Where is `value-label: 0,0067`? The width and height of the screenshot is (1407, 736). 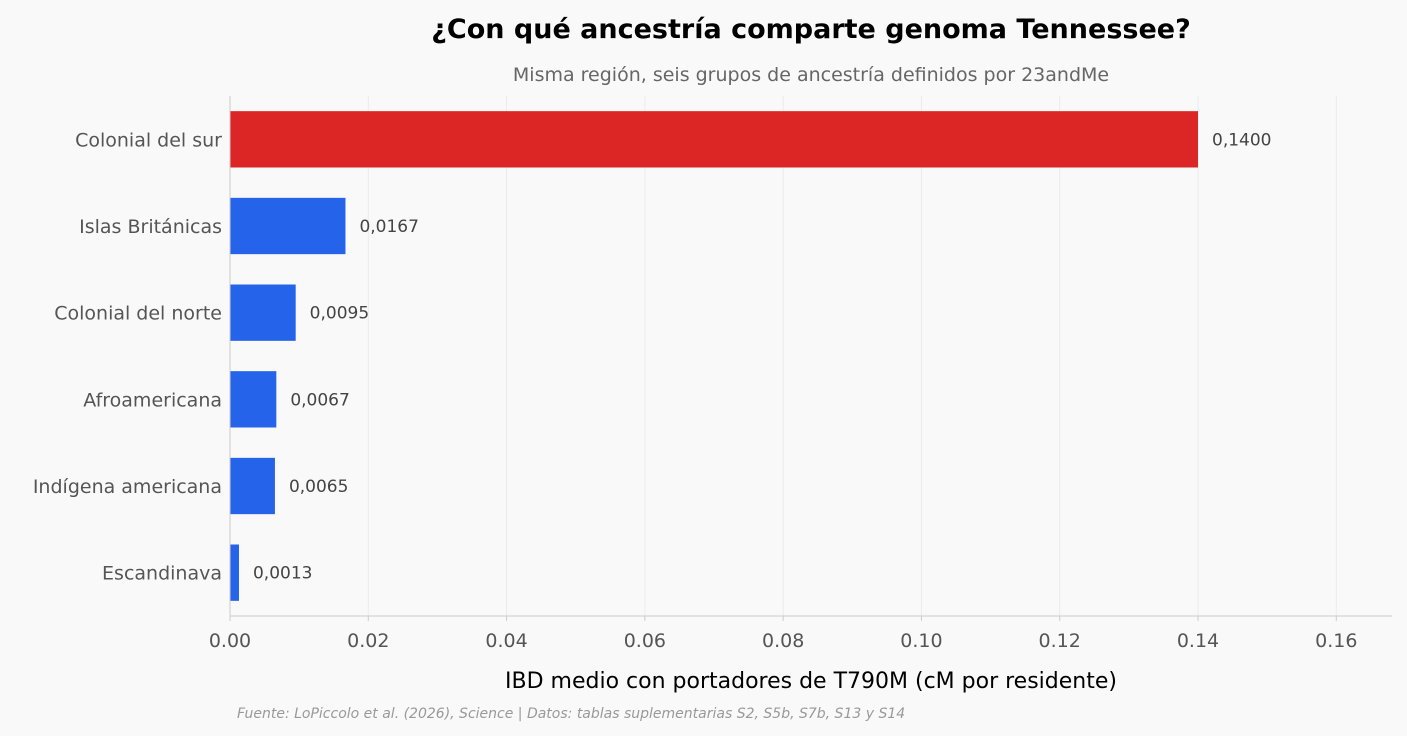
value-label: 0,0067 is located at coordinates (319, 400).